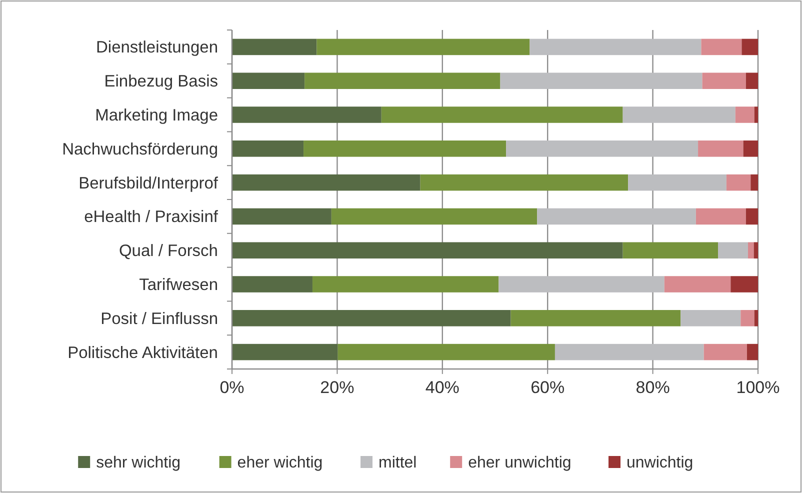  I want to click on y-tick-label: Einbezug Basis, so click(161, 81).